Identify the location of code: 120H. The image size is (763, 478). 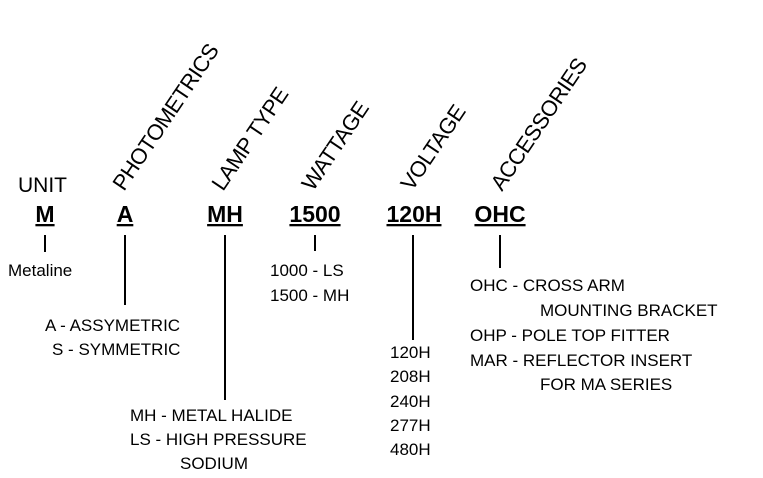
(414, 214).